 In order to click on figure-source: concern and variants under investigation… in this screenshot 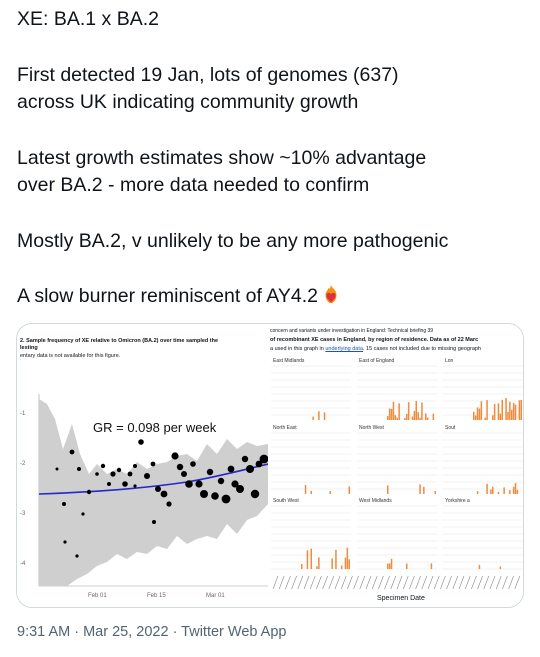, I will do `click(352, 331)`.